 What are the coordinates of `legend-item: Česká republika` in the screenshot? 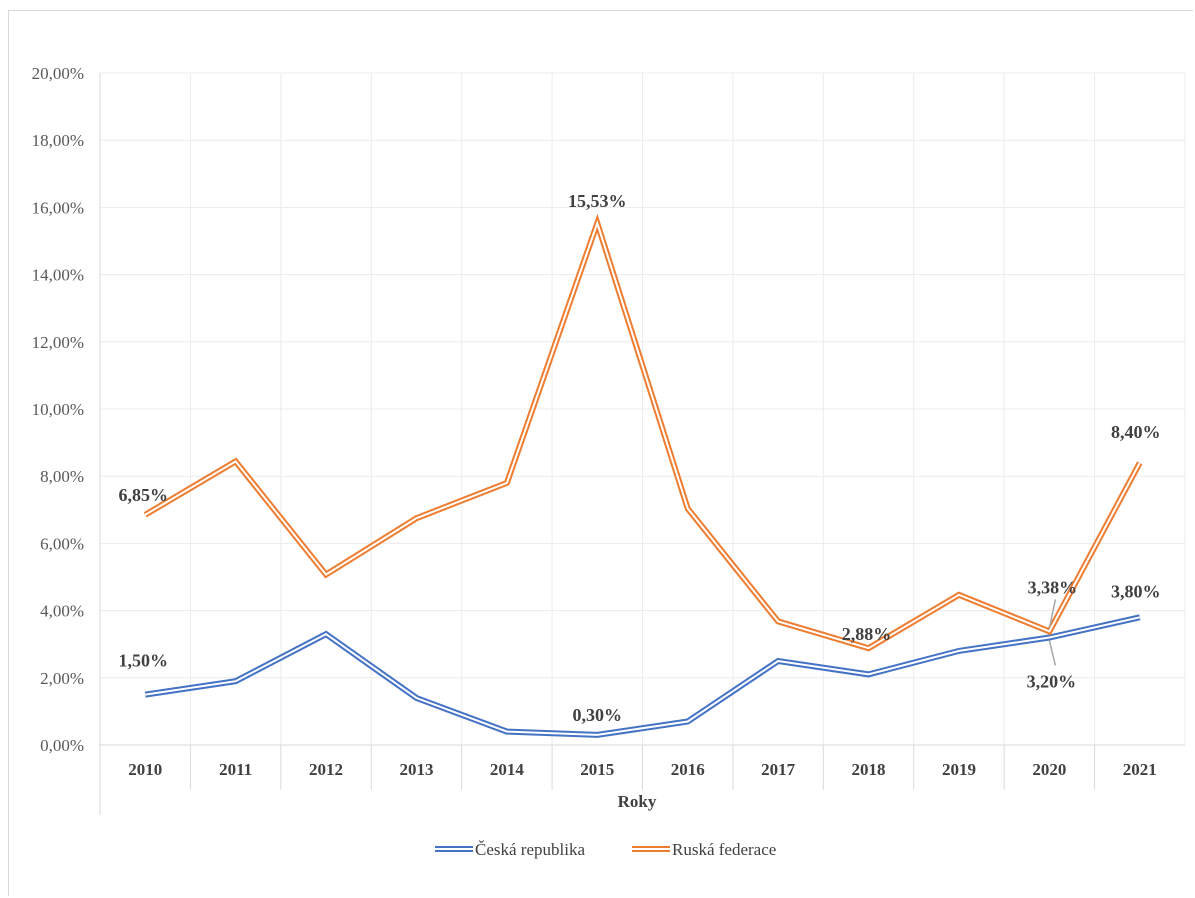 It's located at (510, 849).